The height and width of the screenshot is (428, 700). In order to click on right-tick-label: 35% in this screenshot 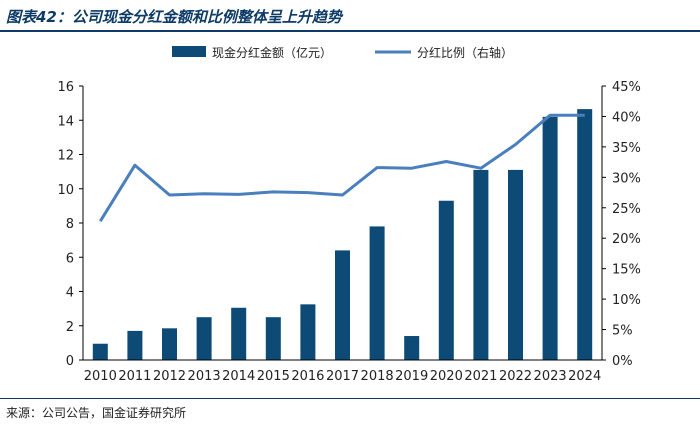, I will do `click(626, 148)`.